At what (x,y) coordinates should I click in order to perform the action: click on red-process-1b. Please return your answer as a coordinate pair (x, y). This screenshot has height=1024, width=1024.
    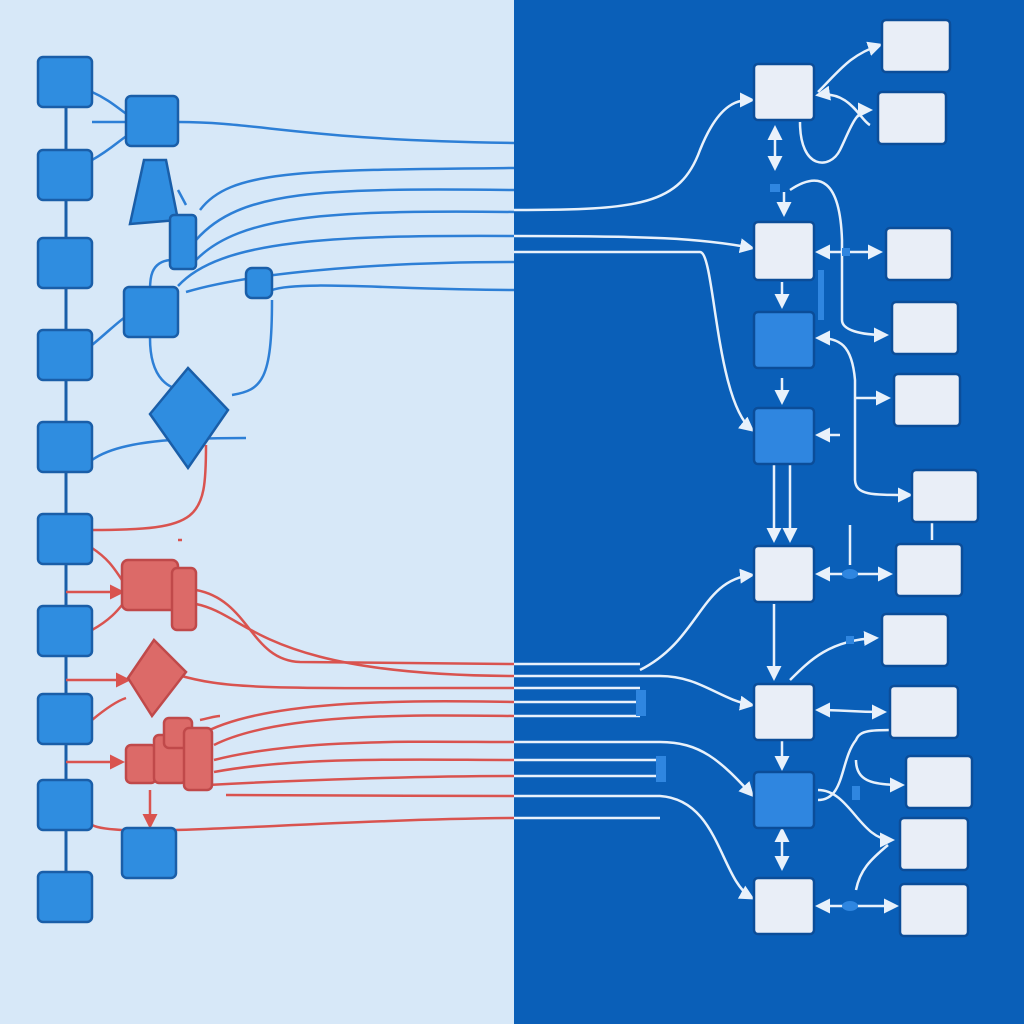
    Looking at the image, I should click on (184, 599).